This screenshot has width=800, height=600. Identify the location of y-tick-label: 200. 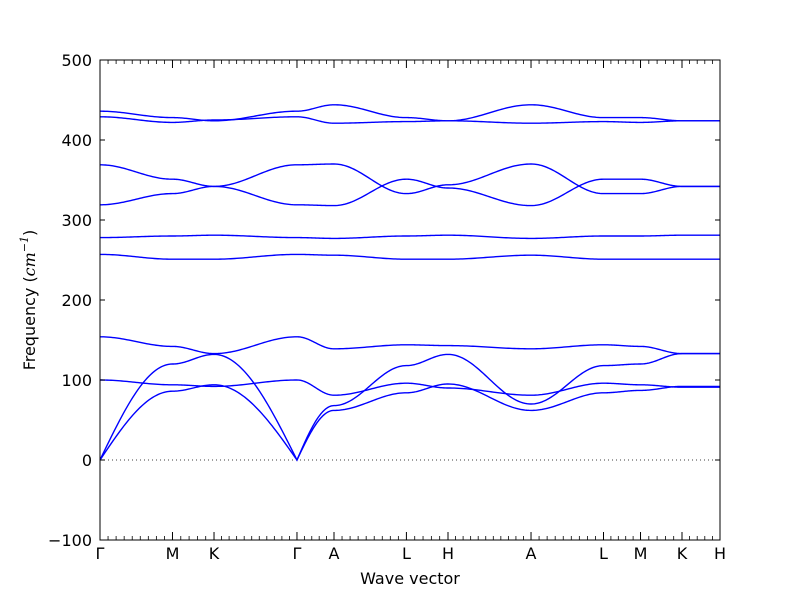
(76, 300).